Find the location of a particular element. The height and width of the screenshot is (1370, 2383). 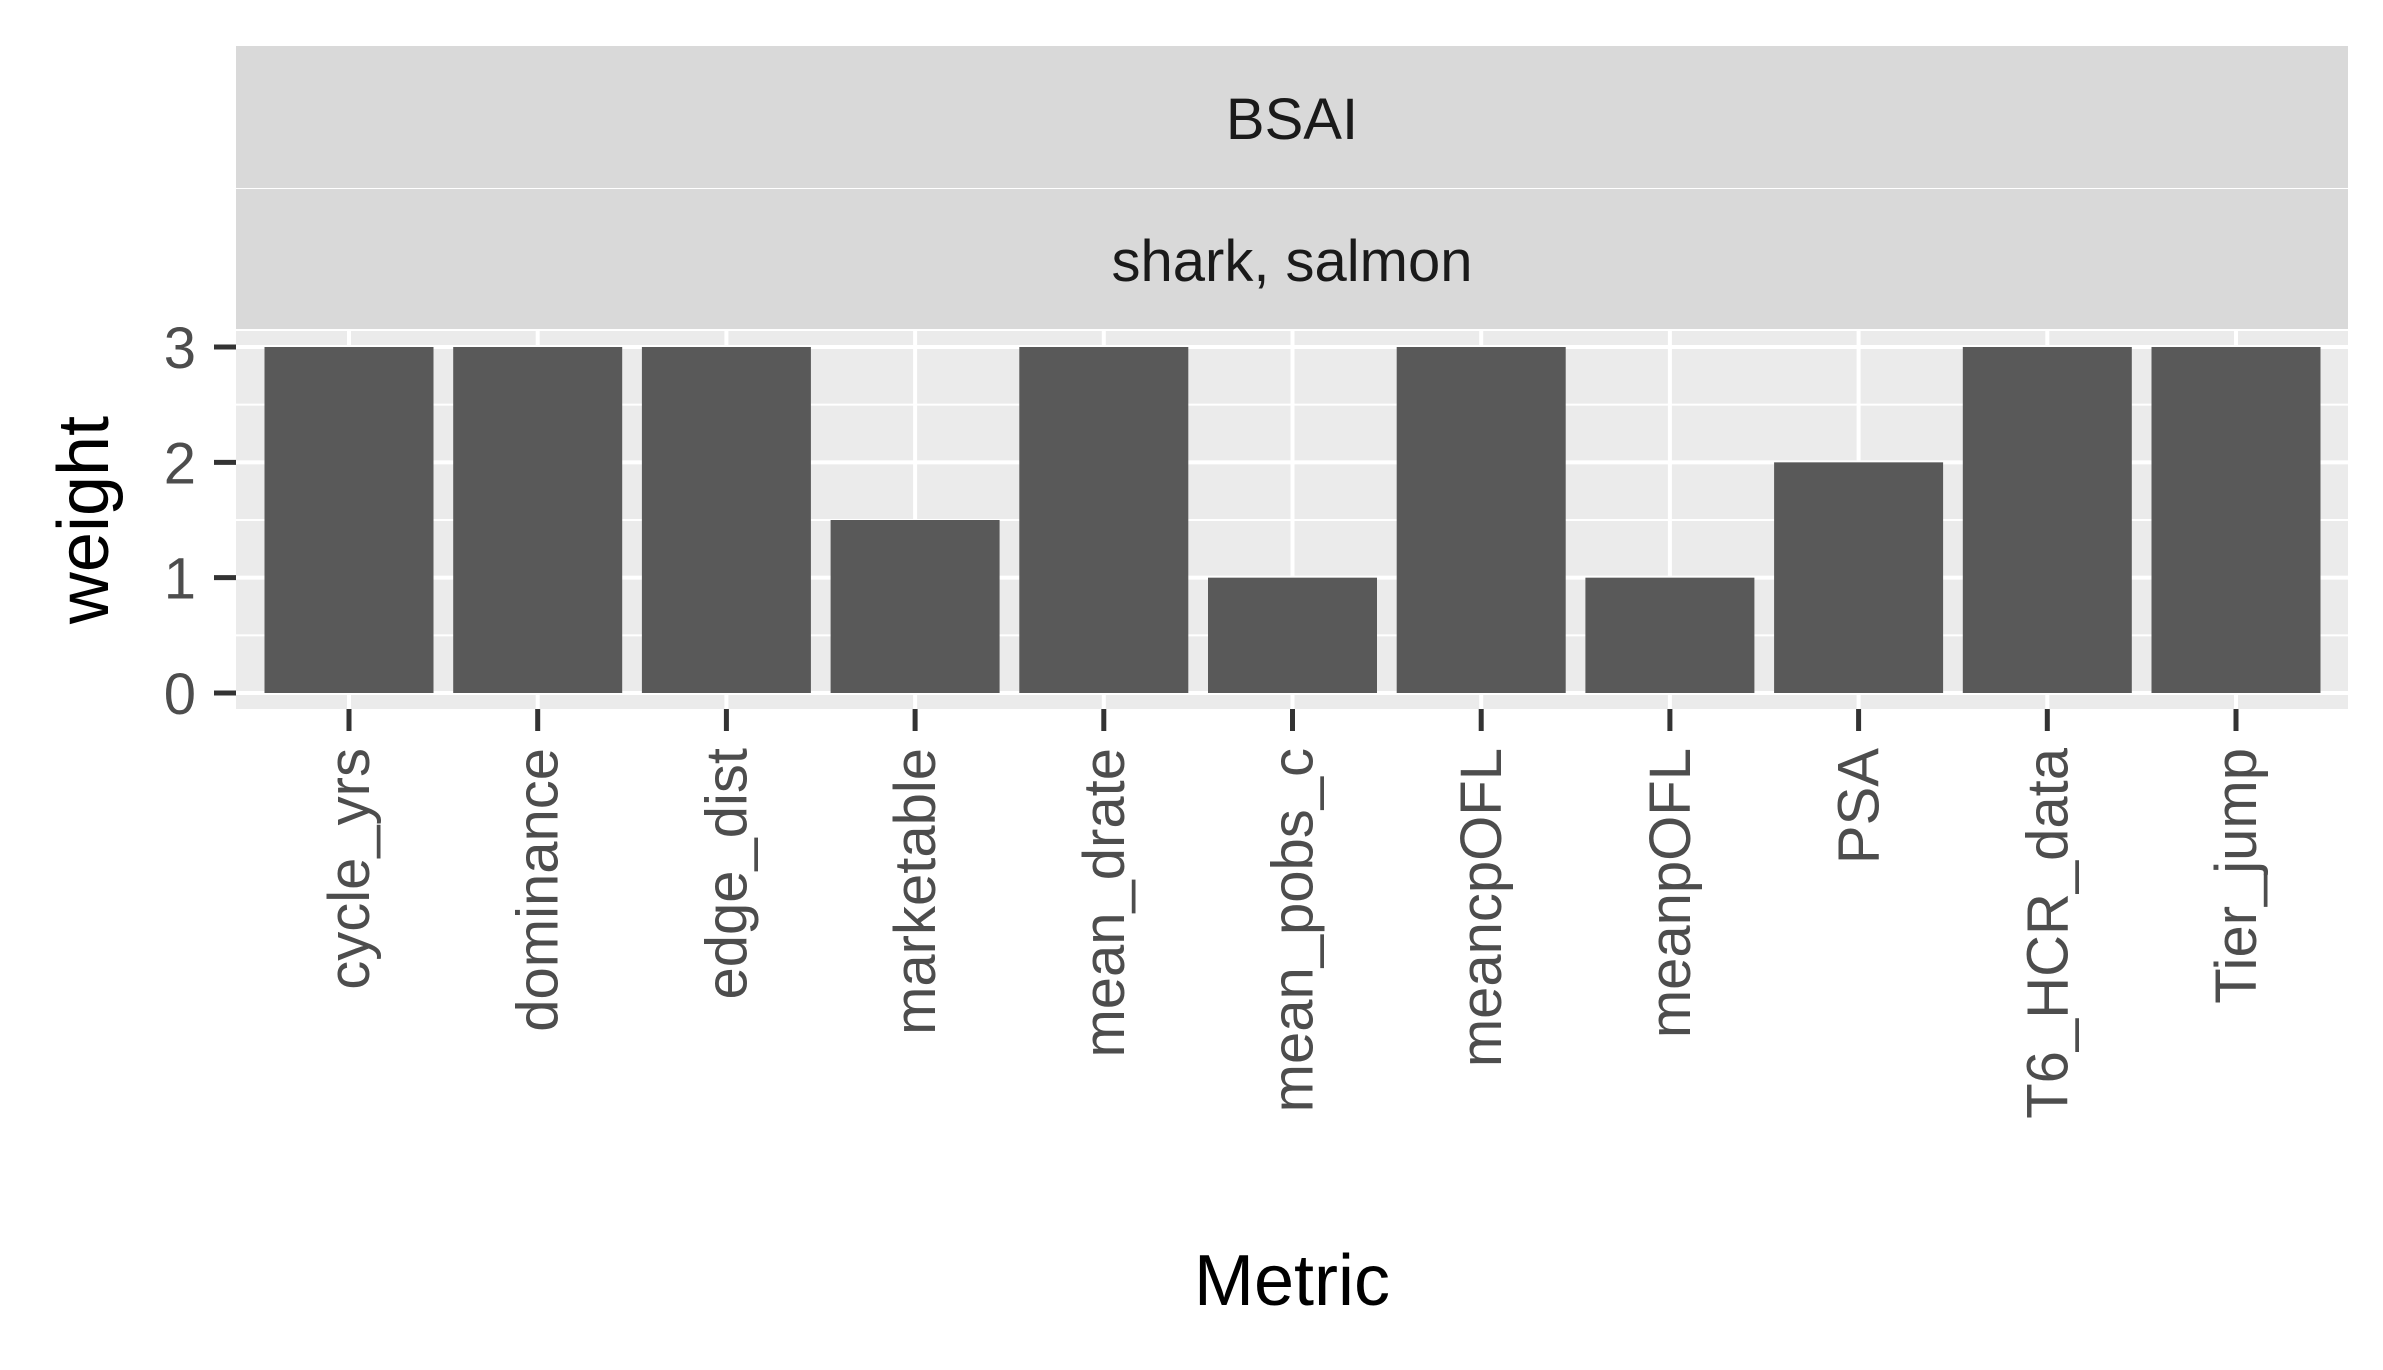

x-tick-label: T6_HCR_data is located at coordinates (2047, 932).